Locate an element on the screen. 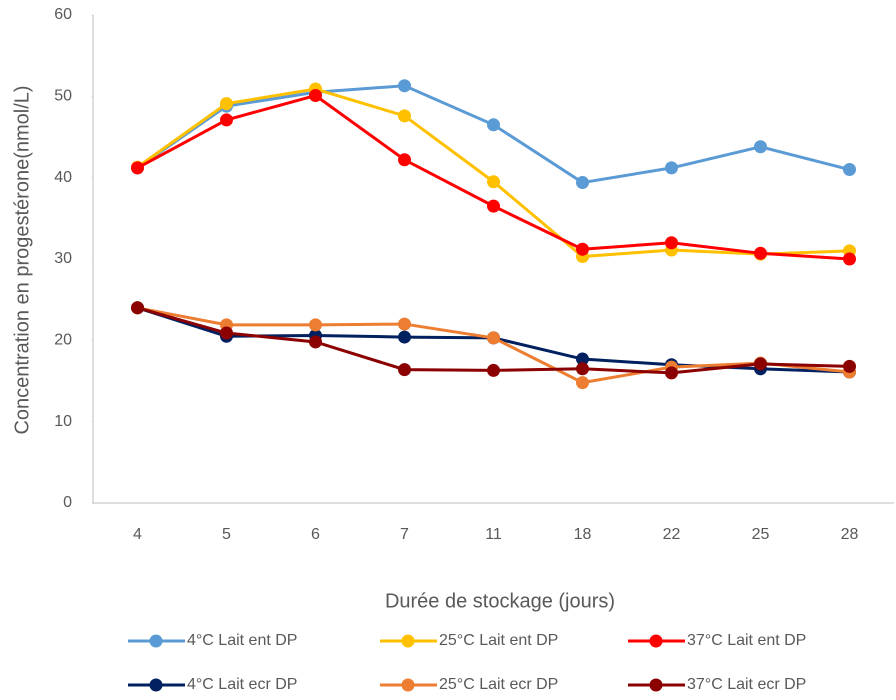 The height and width of the screenshot is (700, 896). y-axis-title: Concentration en progestérone(nmol/L) is located at coordinates (22, 259).